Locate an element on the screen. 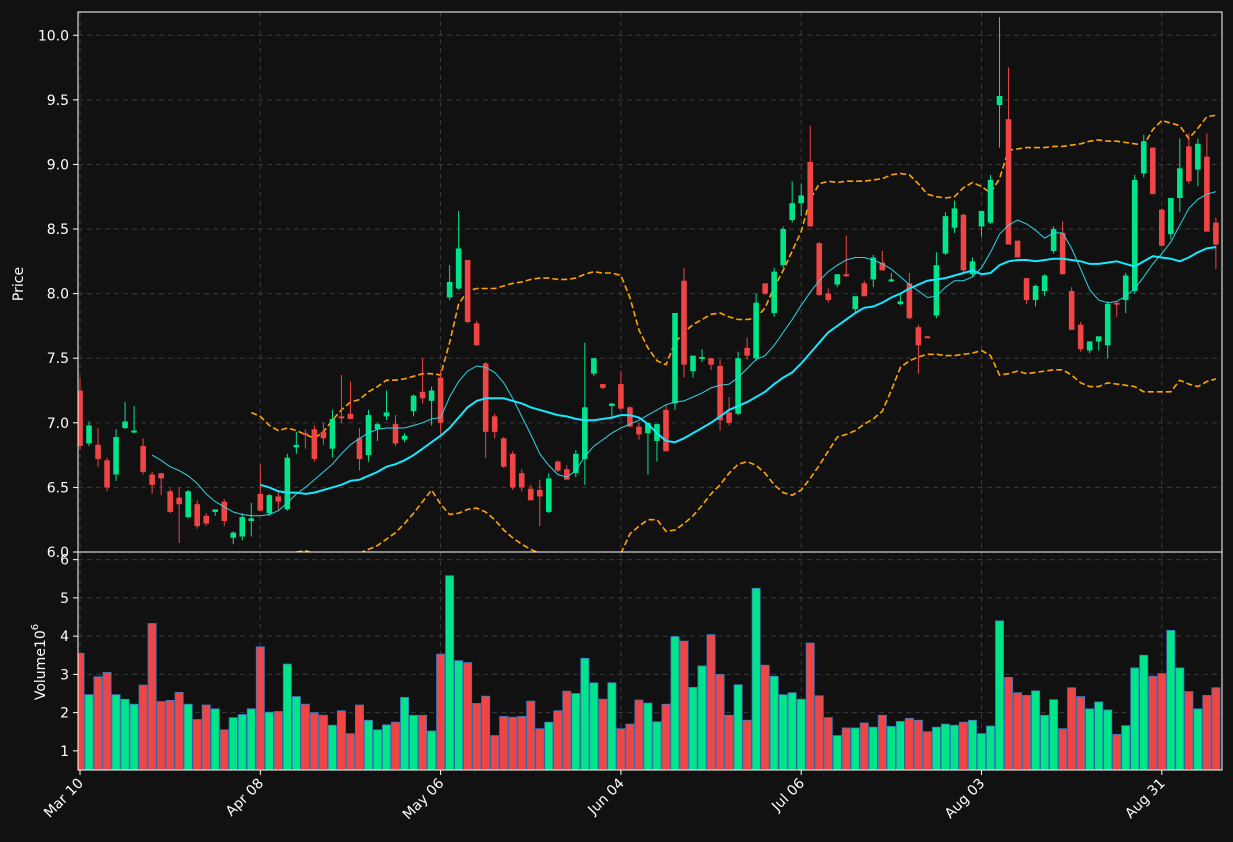 This screenshot has width=1233, height=842. price-tick-label: 7.5 is located at coordinates (58, 359).